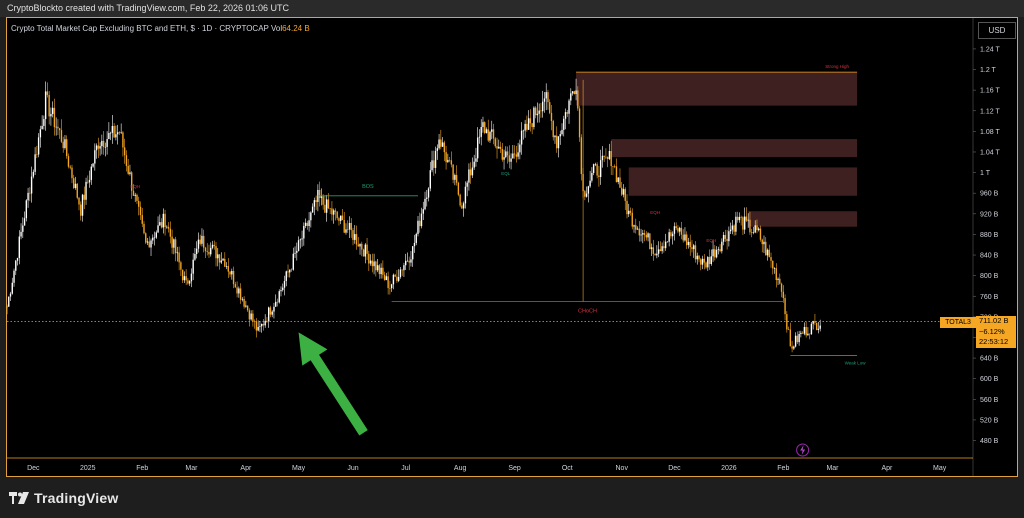  What do you see at coordinates (276, 28) in the screenshot?
I see `volume-label: Vol` at bounding box center [276, 28].